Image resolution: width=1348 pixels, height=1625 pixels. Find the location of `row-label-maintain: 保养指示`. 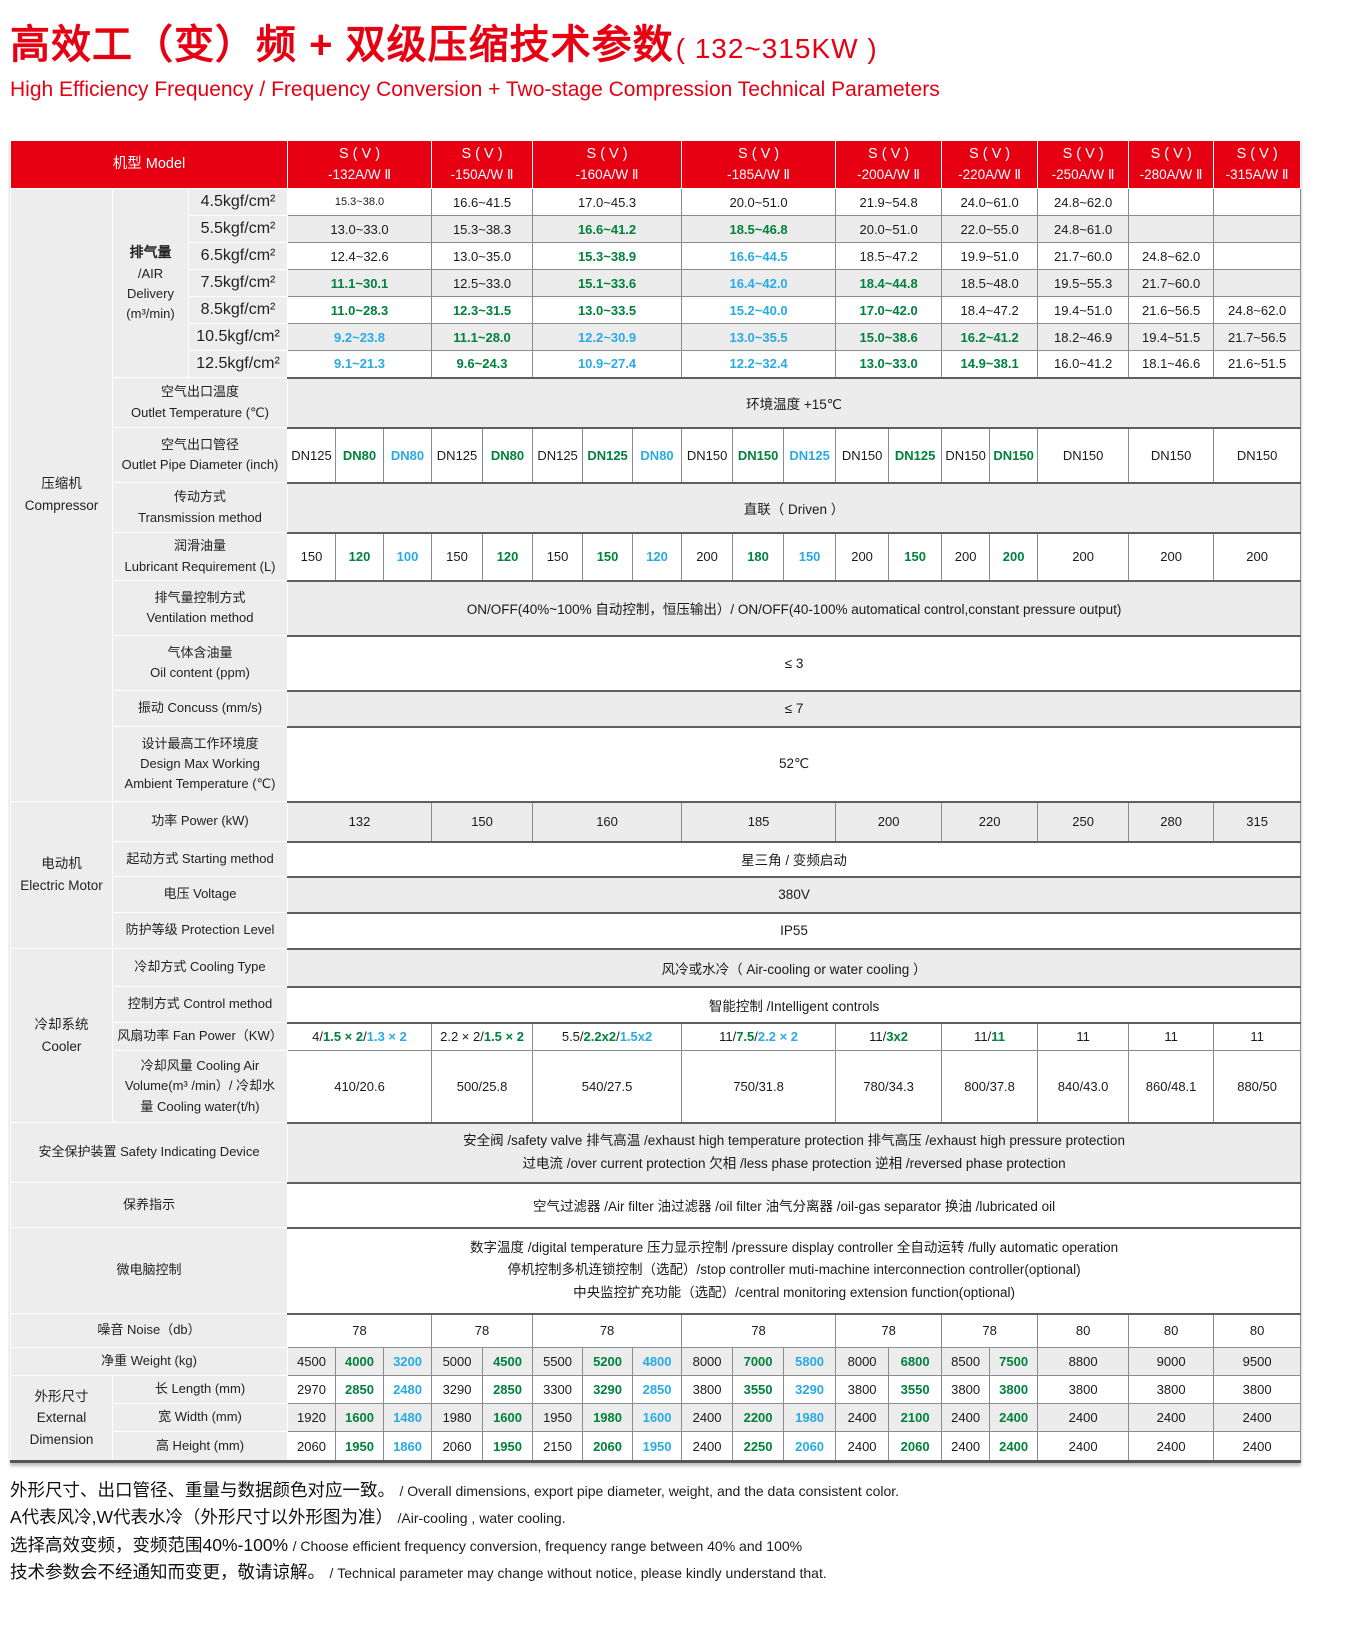

row-label-maintain: 保养指示 is located at coordinates (149, 1205).